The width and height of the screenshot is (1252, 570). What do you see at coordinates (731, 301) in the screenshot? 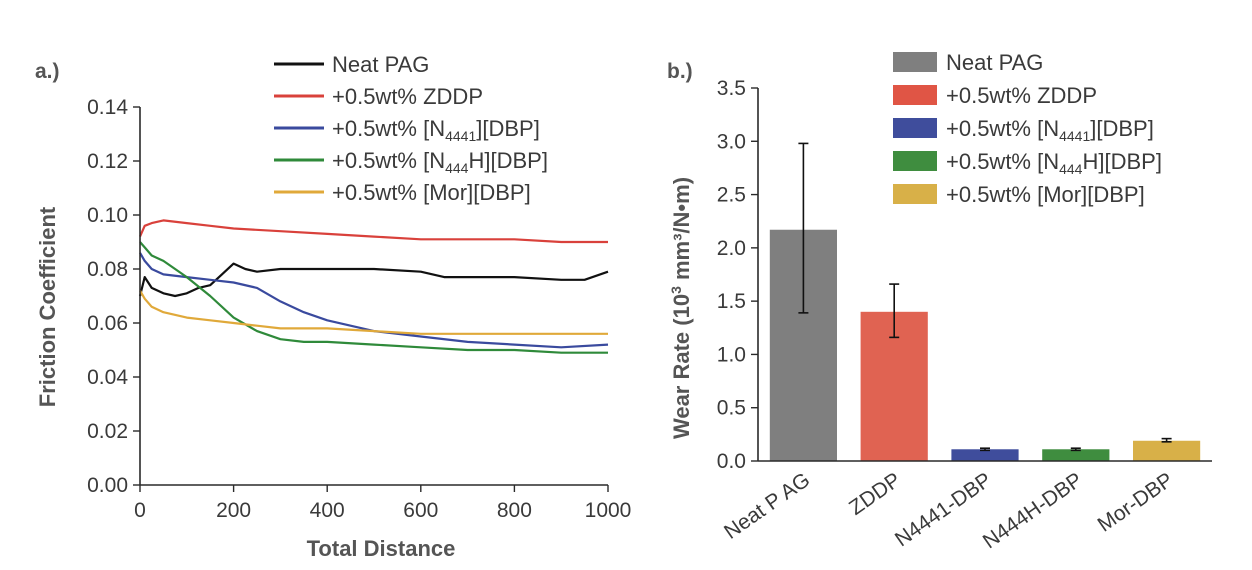
I see `y-tick-label: 1.5` at bounding box center [731, 301].